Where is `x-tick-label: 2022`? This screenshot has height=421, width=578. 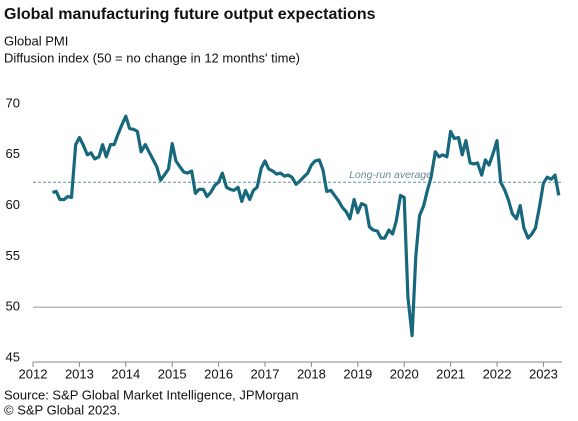 x-tick-label: 2022 is located at coordinates (497, 373).